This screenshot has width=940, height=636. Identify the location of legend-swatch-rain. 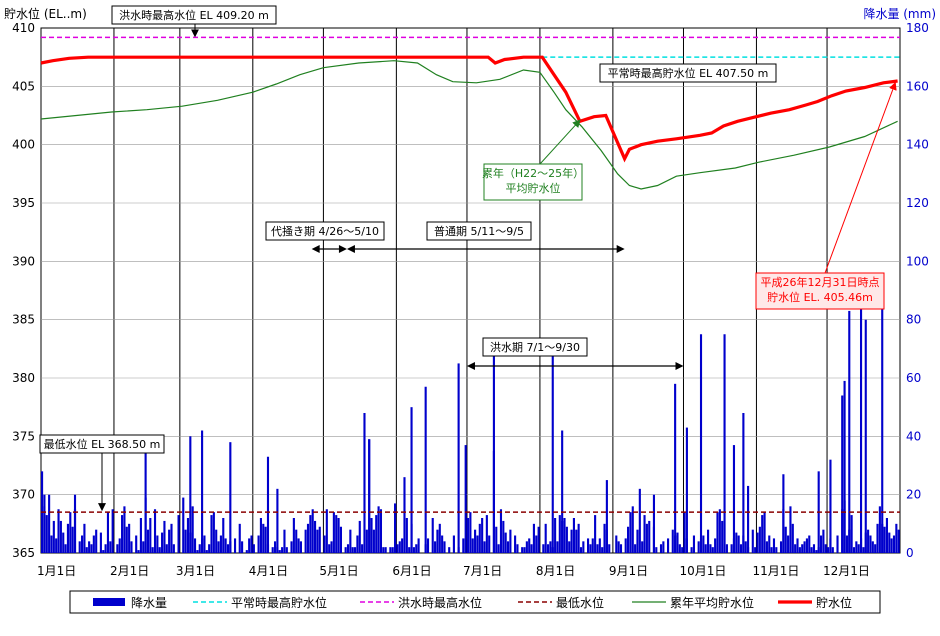
(109, 602).